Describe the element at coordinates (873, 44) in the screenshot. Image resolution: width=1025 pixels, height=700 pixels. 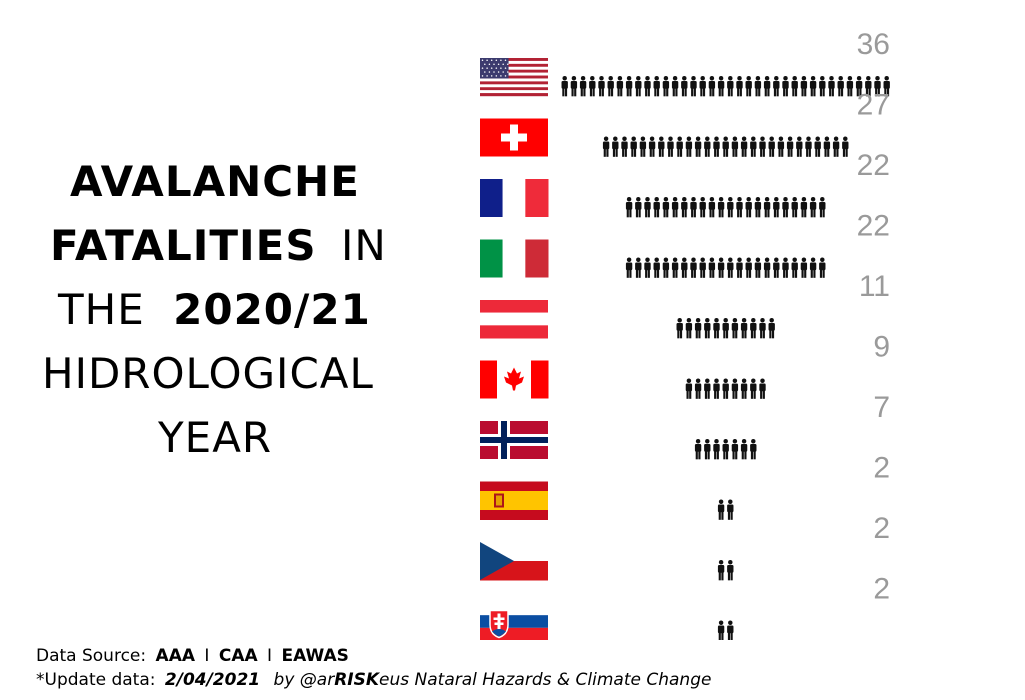
I see `value-label: 36` at that location.